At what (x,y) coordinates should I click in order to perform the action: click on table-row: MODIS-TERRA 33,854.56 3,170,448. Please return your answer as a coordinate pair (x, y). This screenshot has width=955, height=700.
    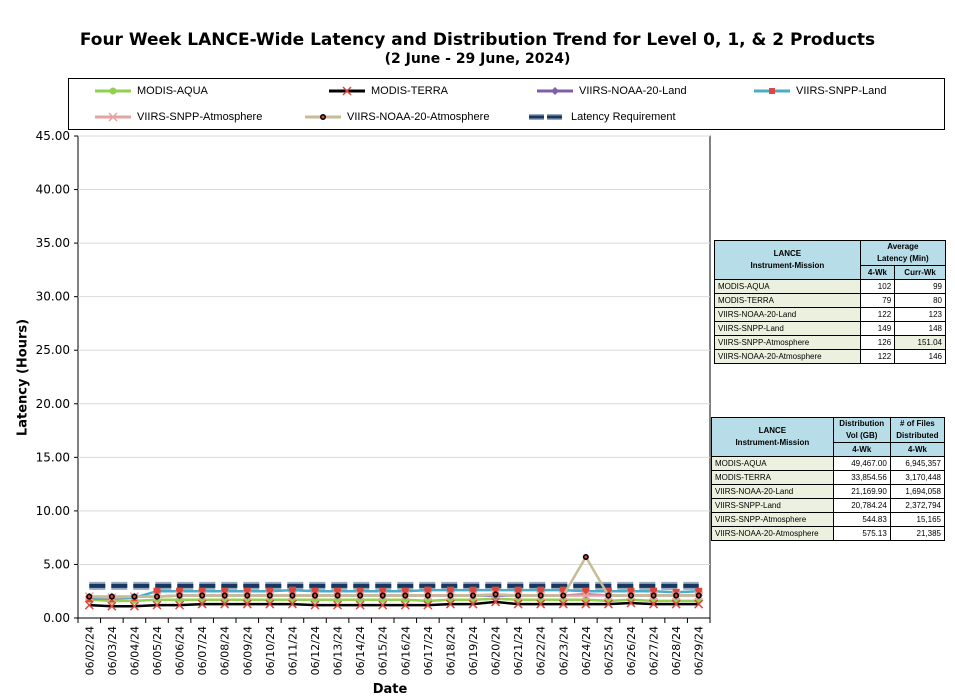
    Looking at the image, I should click on (828, 477).